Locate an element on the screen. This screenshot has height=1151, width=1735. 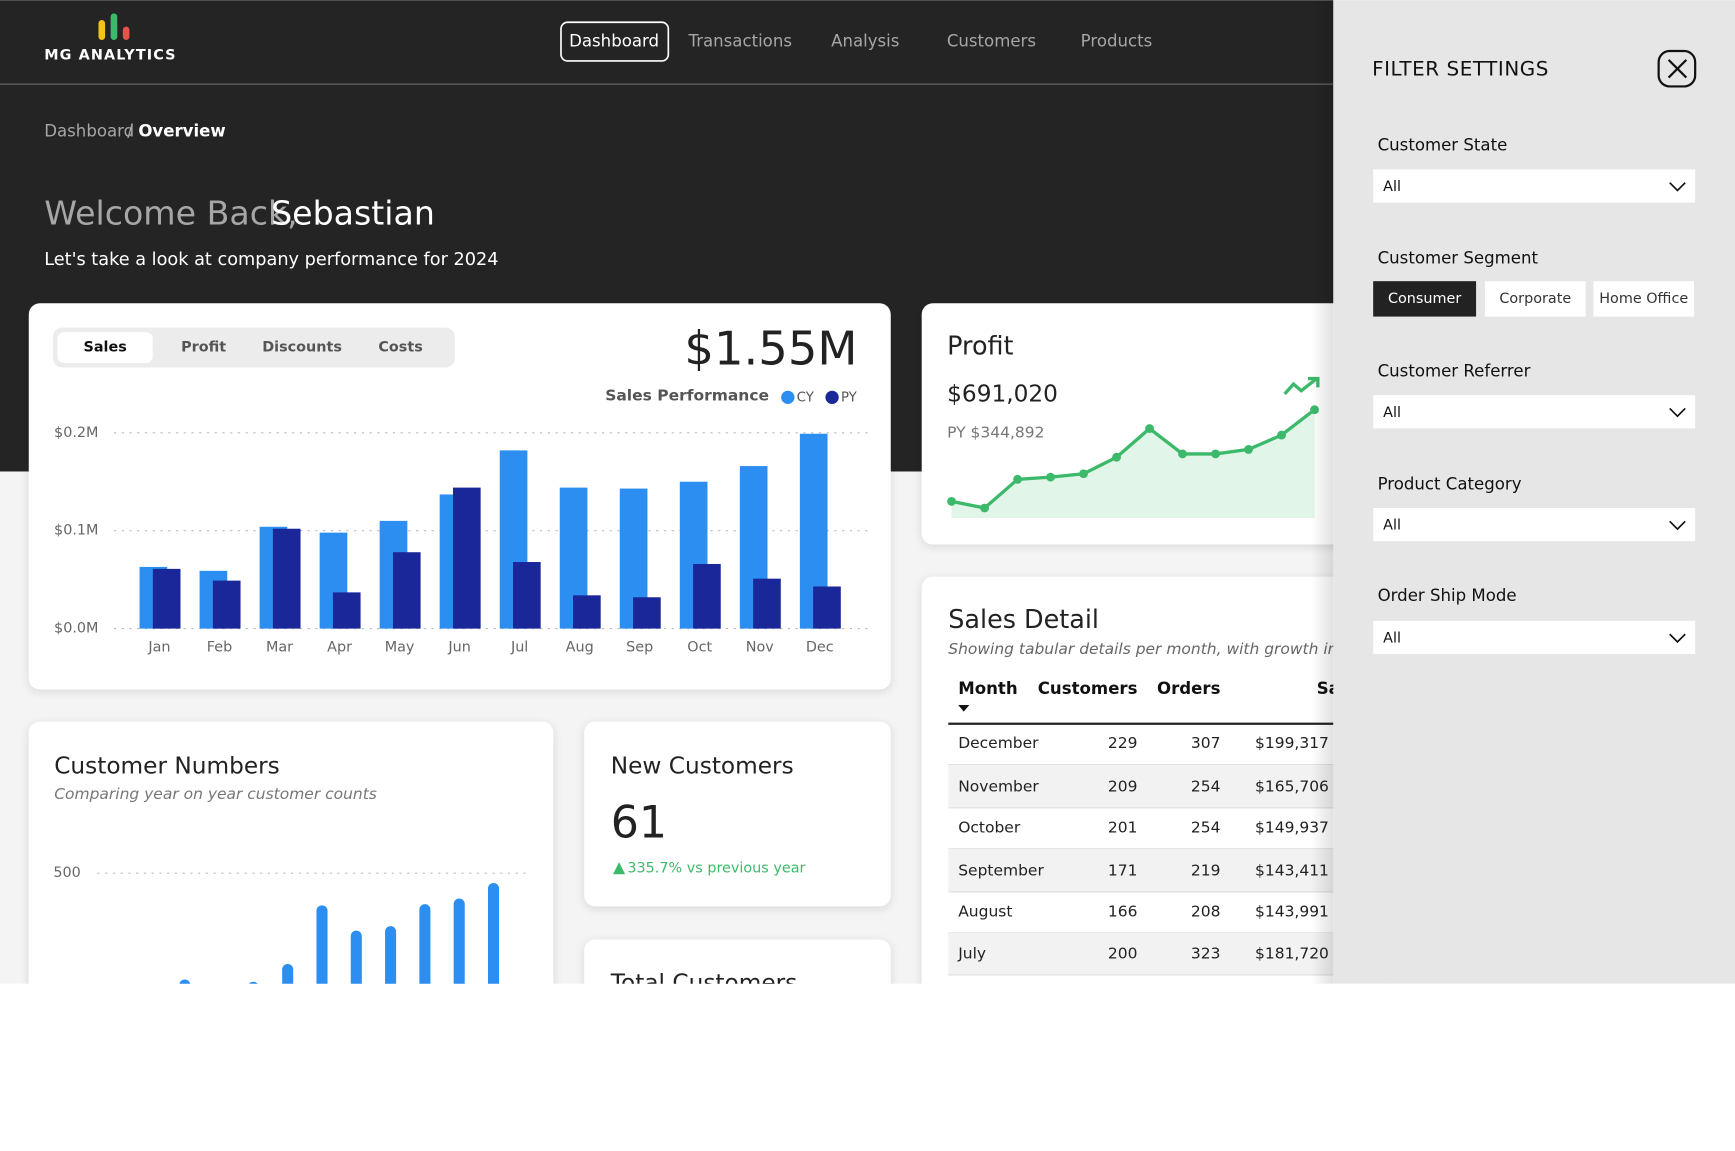
filter-label: Product Category is located at coordinates (1450, 483).